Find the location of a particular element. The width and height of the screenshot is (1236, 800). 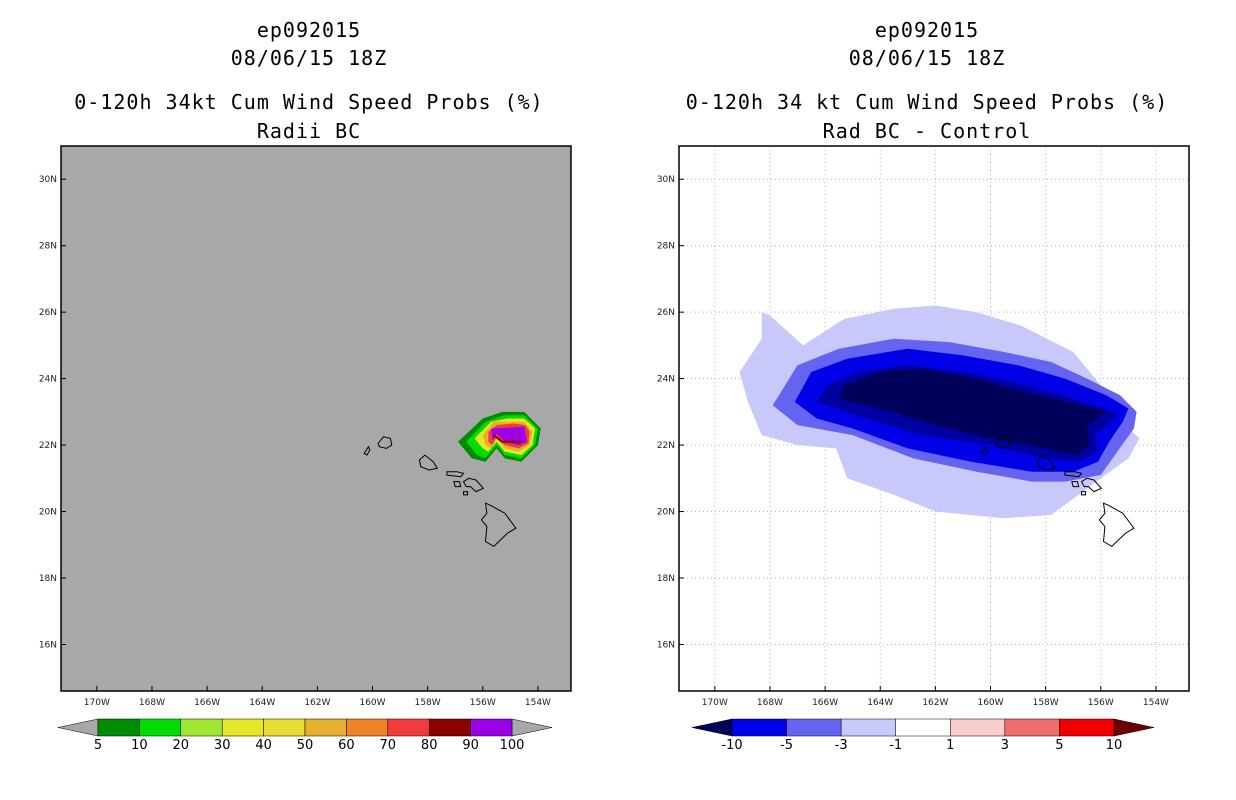

colorbar-label: -5 is located at coordinates (786, 745).